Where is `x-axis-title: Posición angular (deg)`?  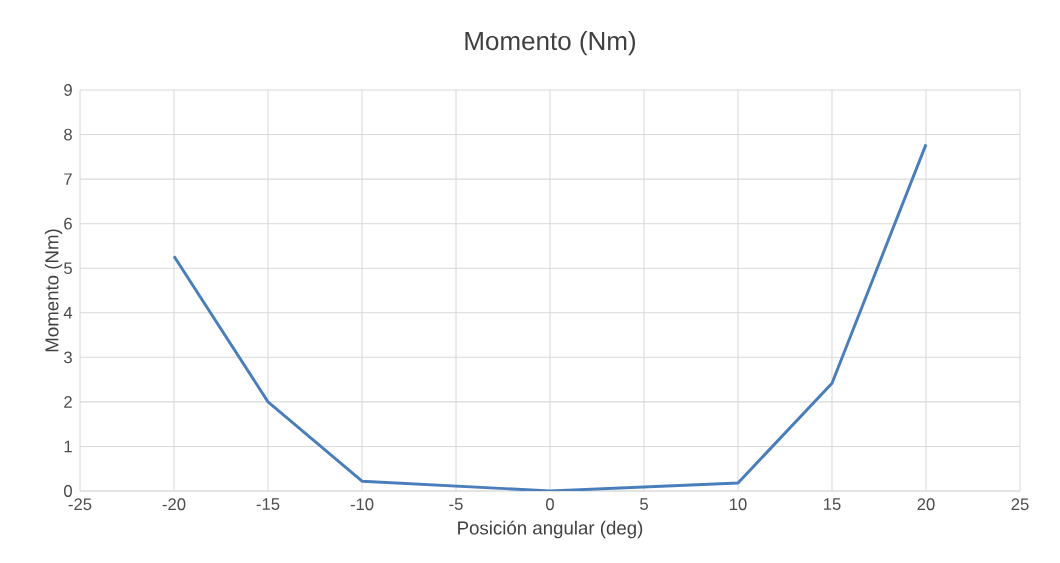 x-axis-title: Posición angular (deg) is located at coordinates (550, 529).